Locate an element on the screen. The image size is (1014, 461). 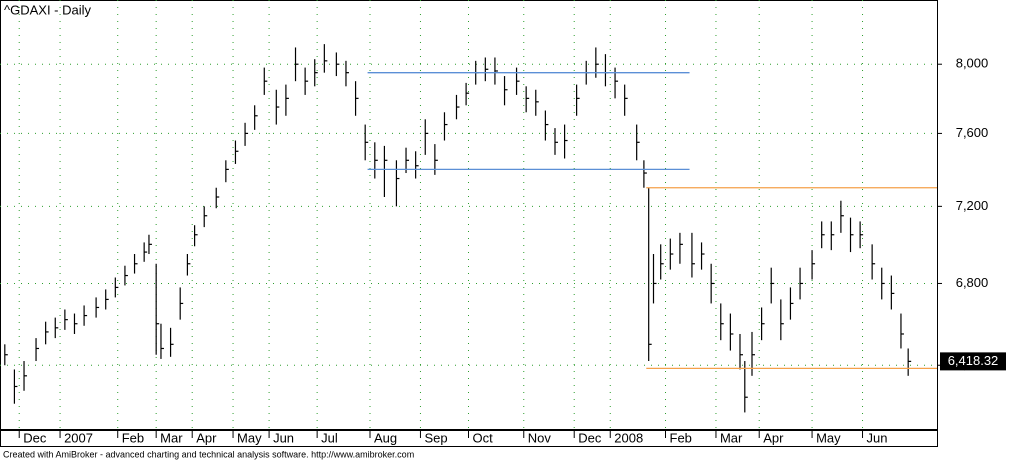
x-tick-label: 2007 is located at coordinates (78, 437).